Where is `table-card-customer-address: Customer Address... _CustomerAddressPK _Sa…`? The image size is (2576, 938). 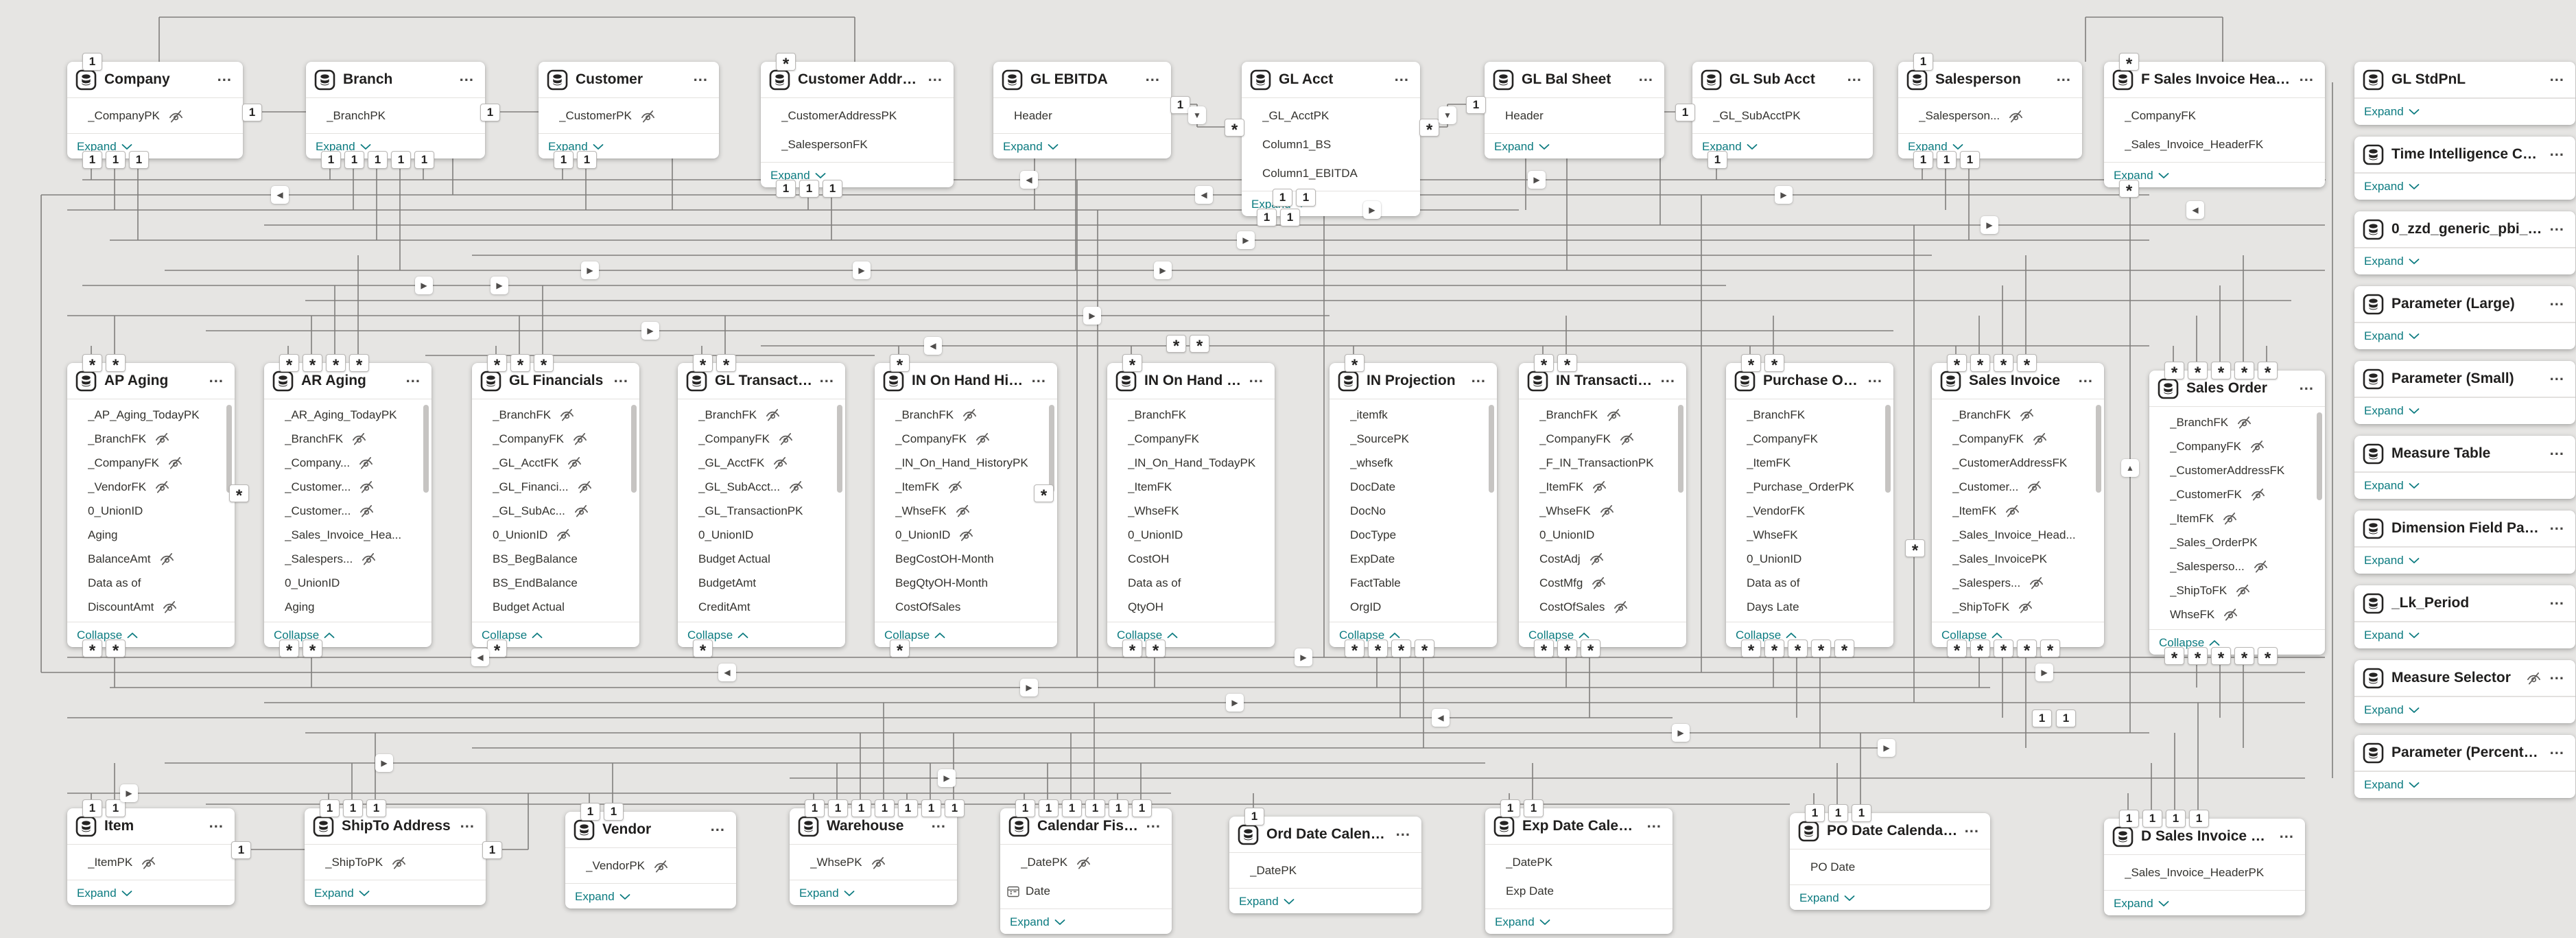 table-card-customer-address: Customer Address... _CustomerAddressPK _Sa… is located at coordinates (857, 124).